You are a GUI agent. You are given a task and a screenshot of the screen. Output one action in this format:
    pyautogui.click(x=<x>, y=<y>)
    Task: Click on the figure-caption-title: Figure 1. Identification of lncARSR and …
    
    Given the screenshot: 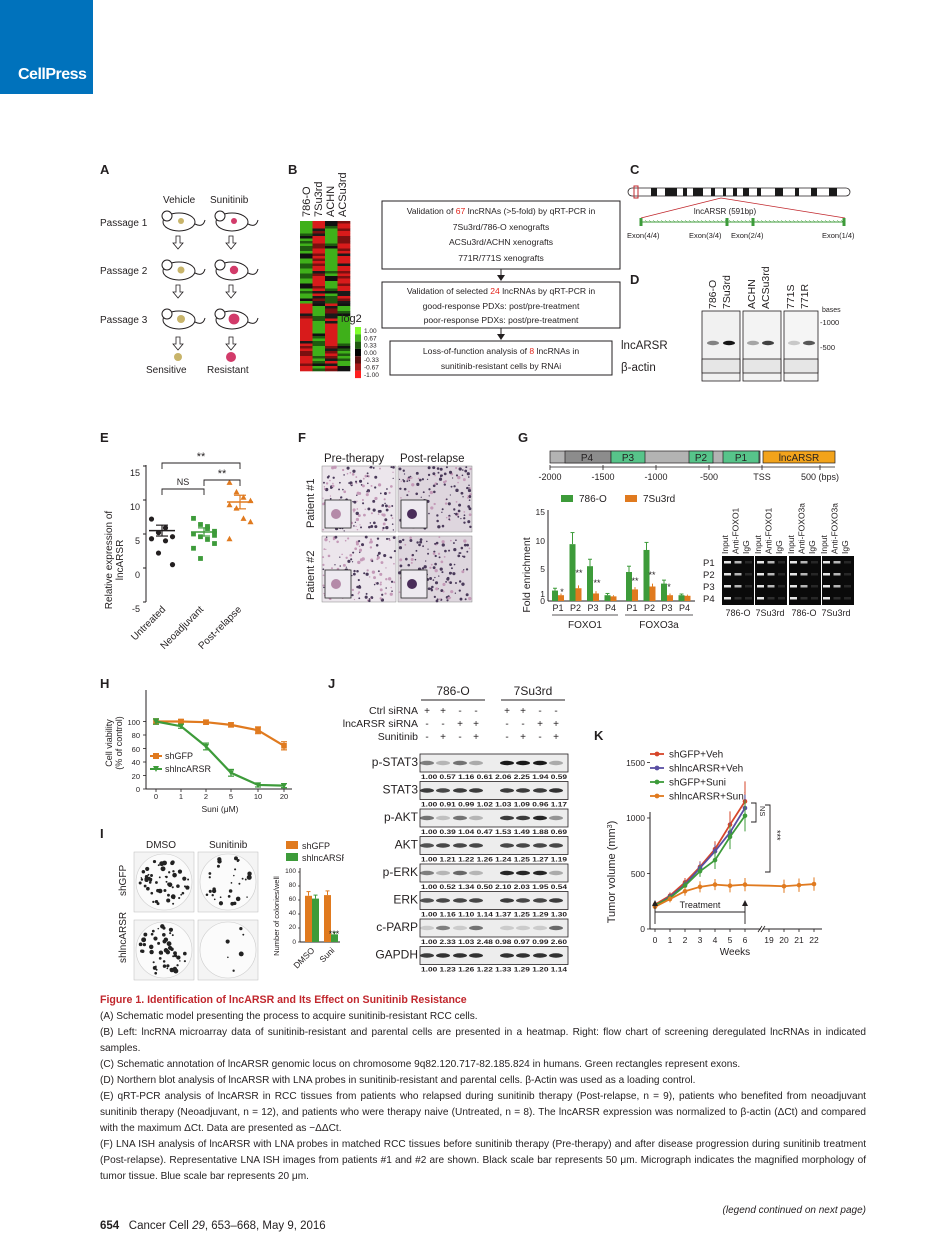 What is the action you would take?
    pyautogui.click(x=283, y=1000)
    